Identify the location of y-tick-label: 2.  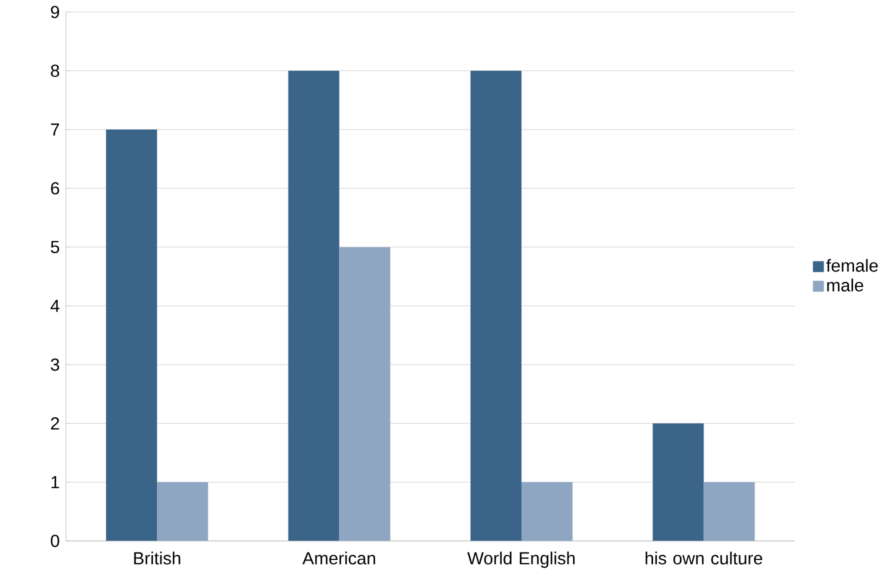
(55, 423).